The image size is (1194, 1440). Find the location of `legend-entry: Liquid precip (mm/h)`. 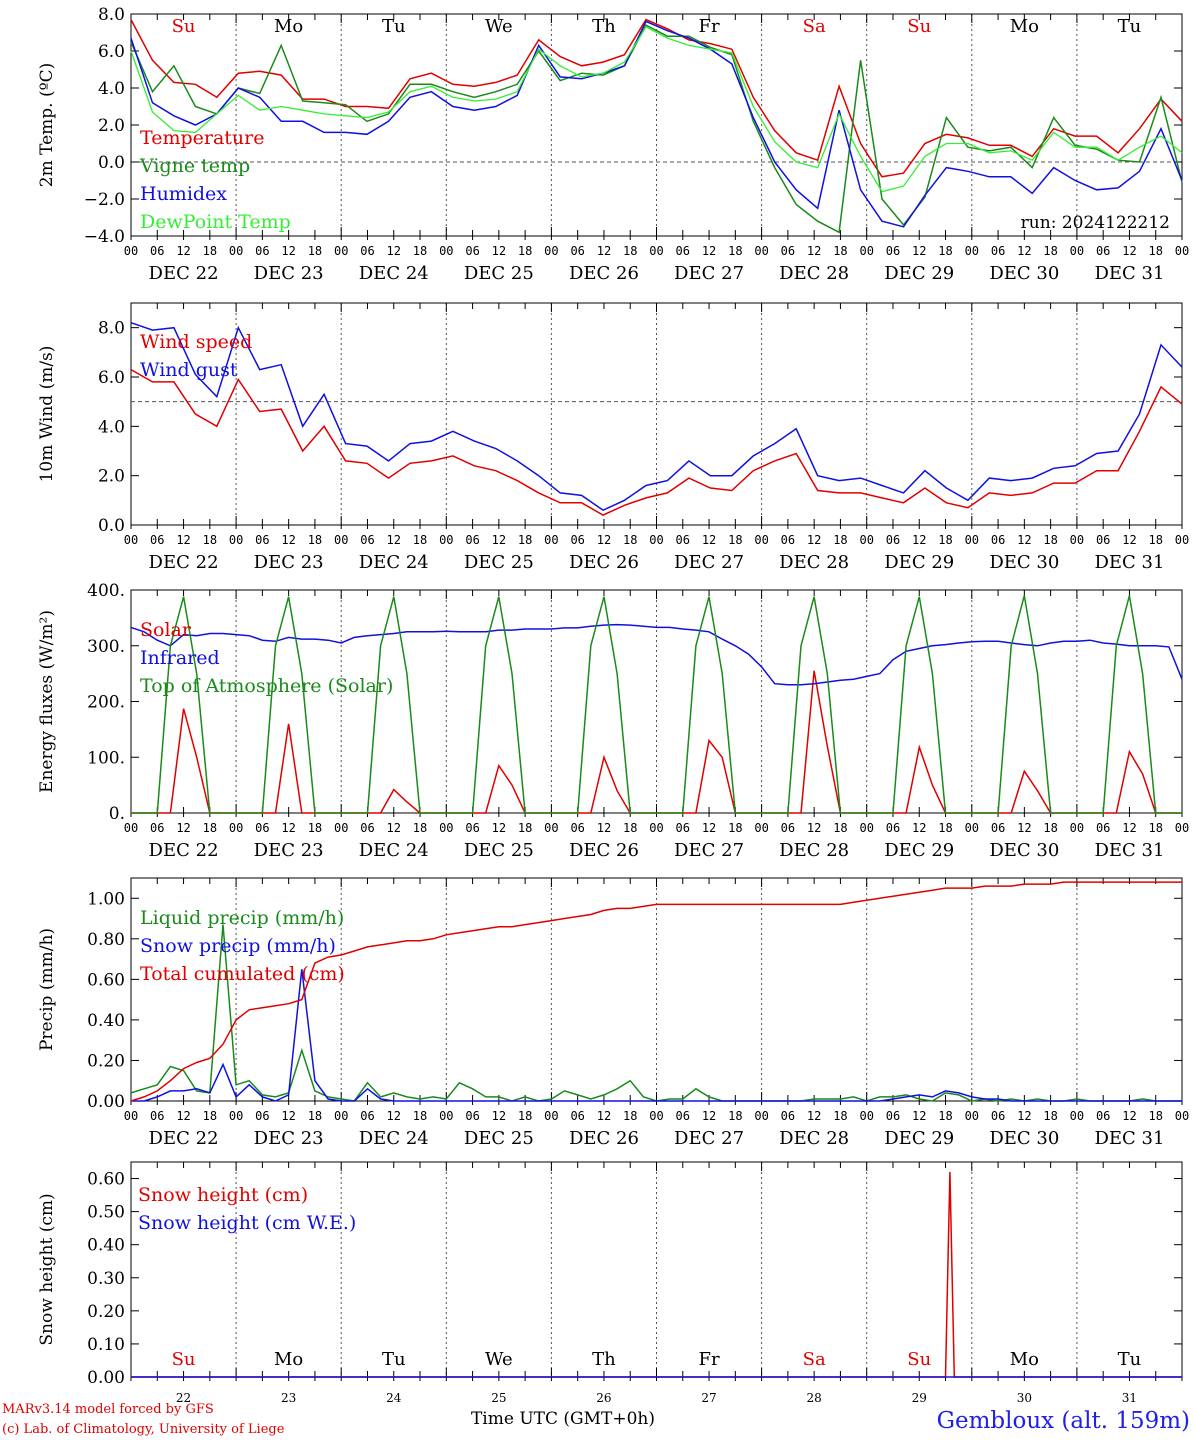

legend-entry: Liquid precip (mm/h) is located at coordinates (242, 918).